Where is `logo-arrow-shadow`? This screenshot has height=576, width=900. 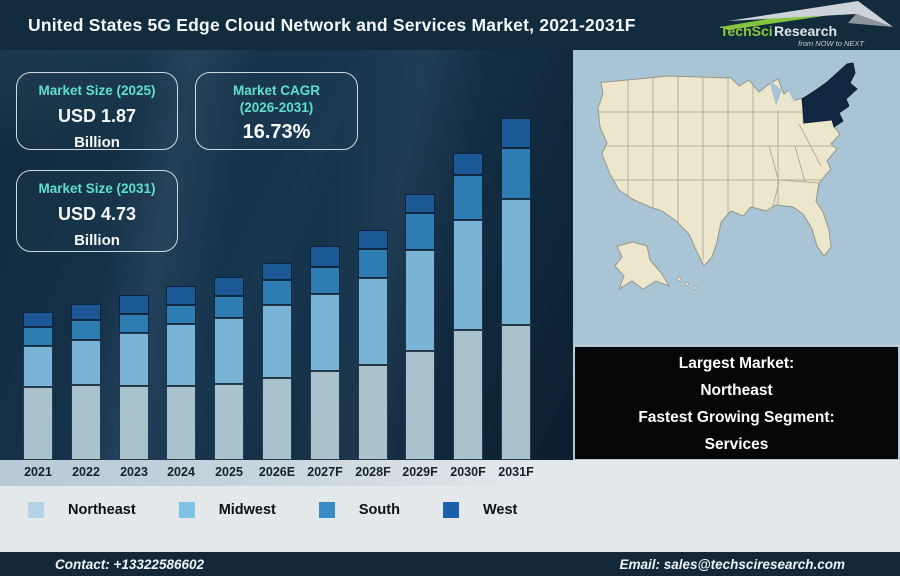 logo-arrow-shadow is located at coordinates (870, 20).